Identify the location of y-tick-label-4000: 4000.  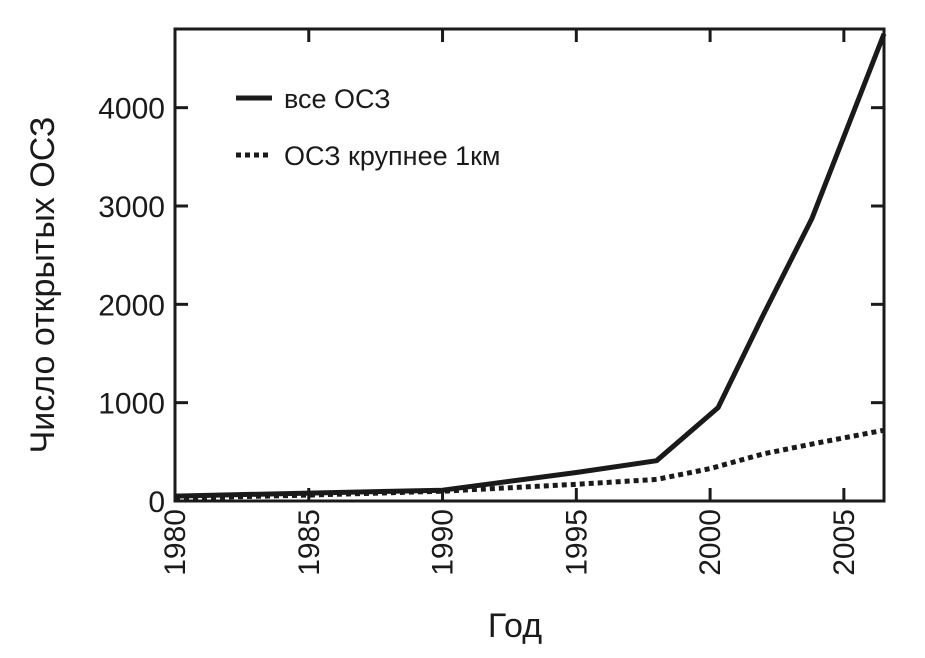
(131, 109).